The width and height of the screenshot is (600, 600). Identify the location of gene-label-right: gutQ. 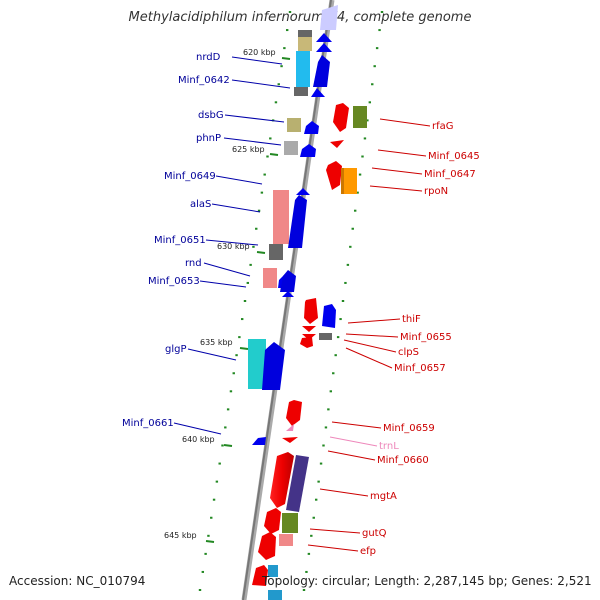
(374, 533).